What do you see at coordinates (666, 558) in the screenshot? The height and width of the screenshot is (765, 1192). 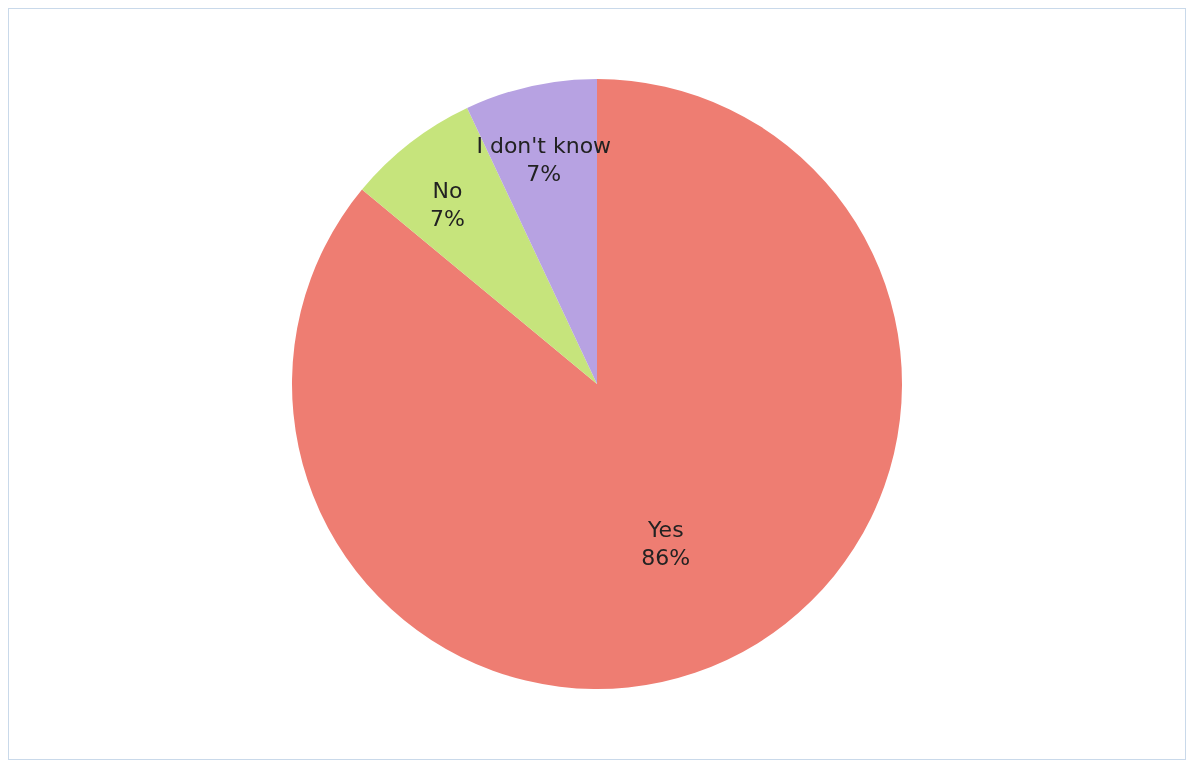 I see `data-label: 86%` at bounding box center [666, 558].